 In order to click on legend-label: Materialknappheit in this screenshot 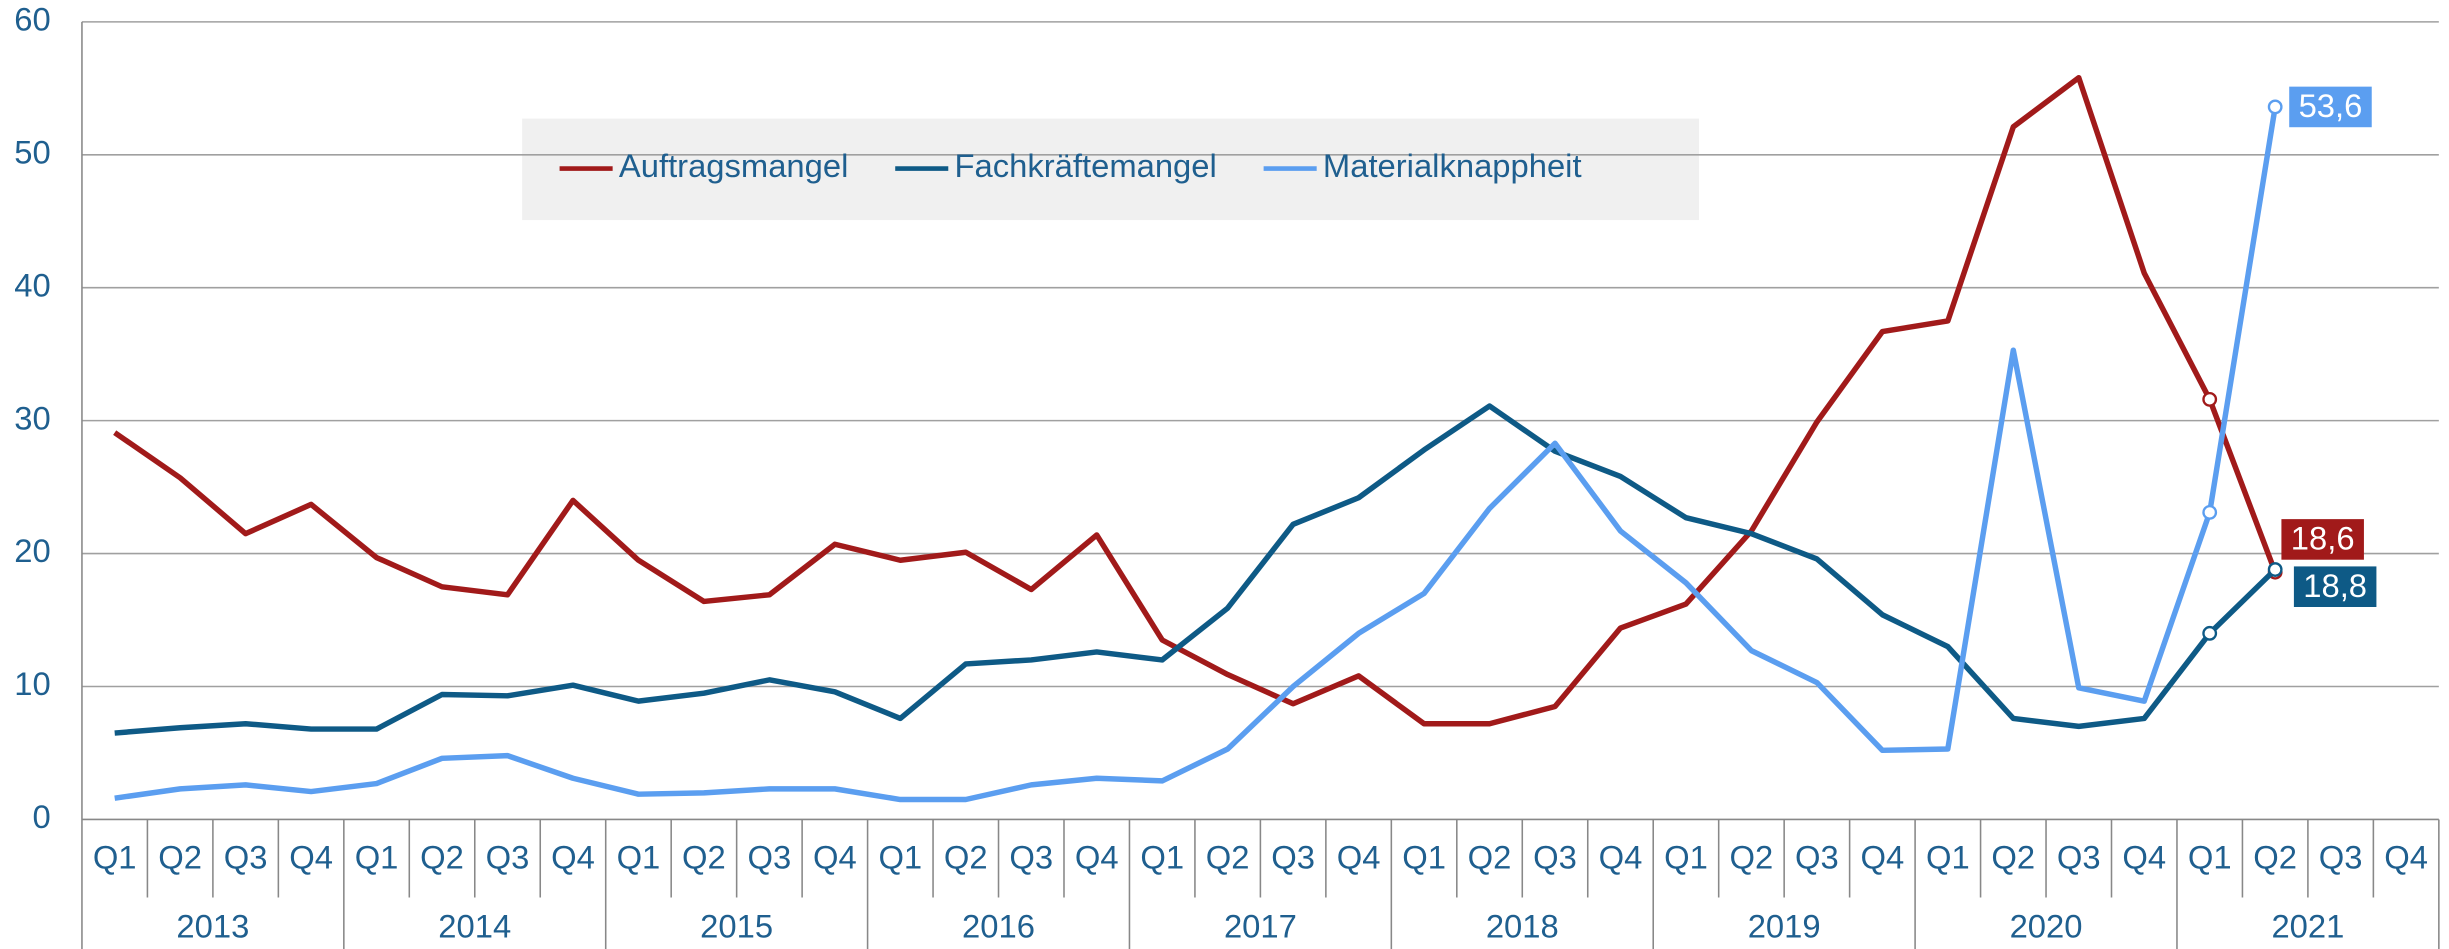, I will do `click(1452, 165)`.